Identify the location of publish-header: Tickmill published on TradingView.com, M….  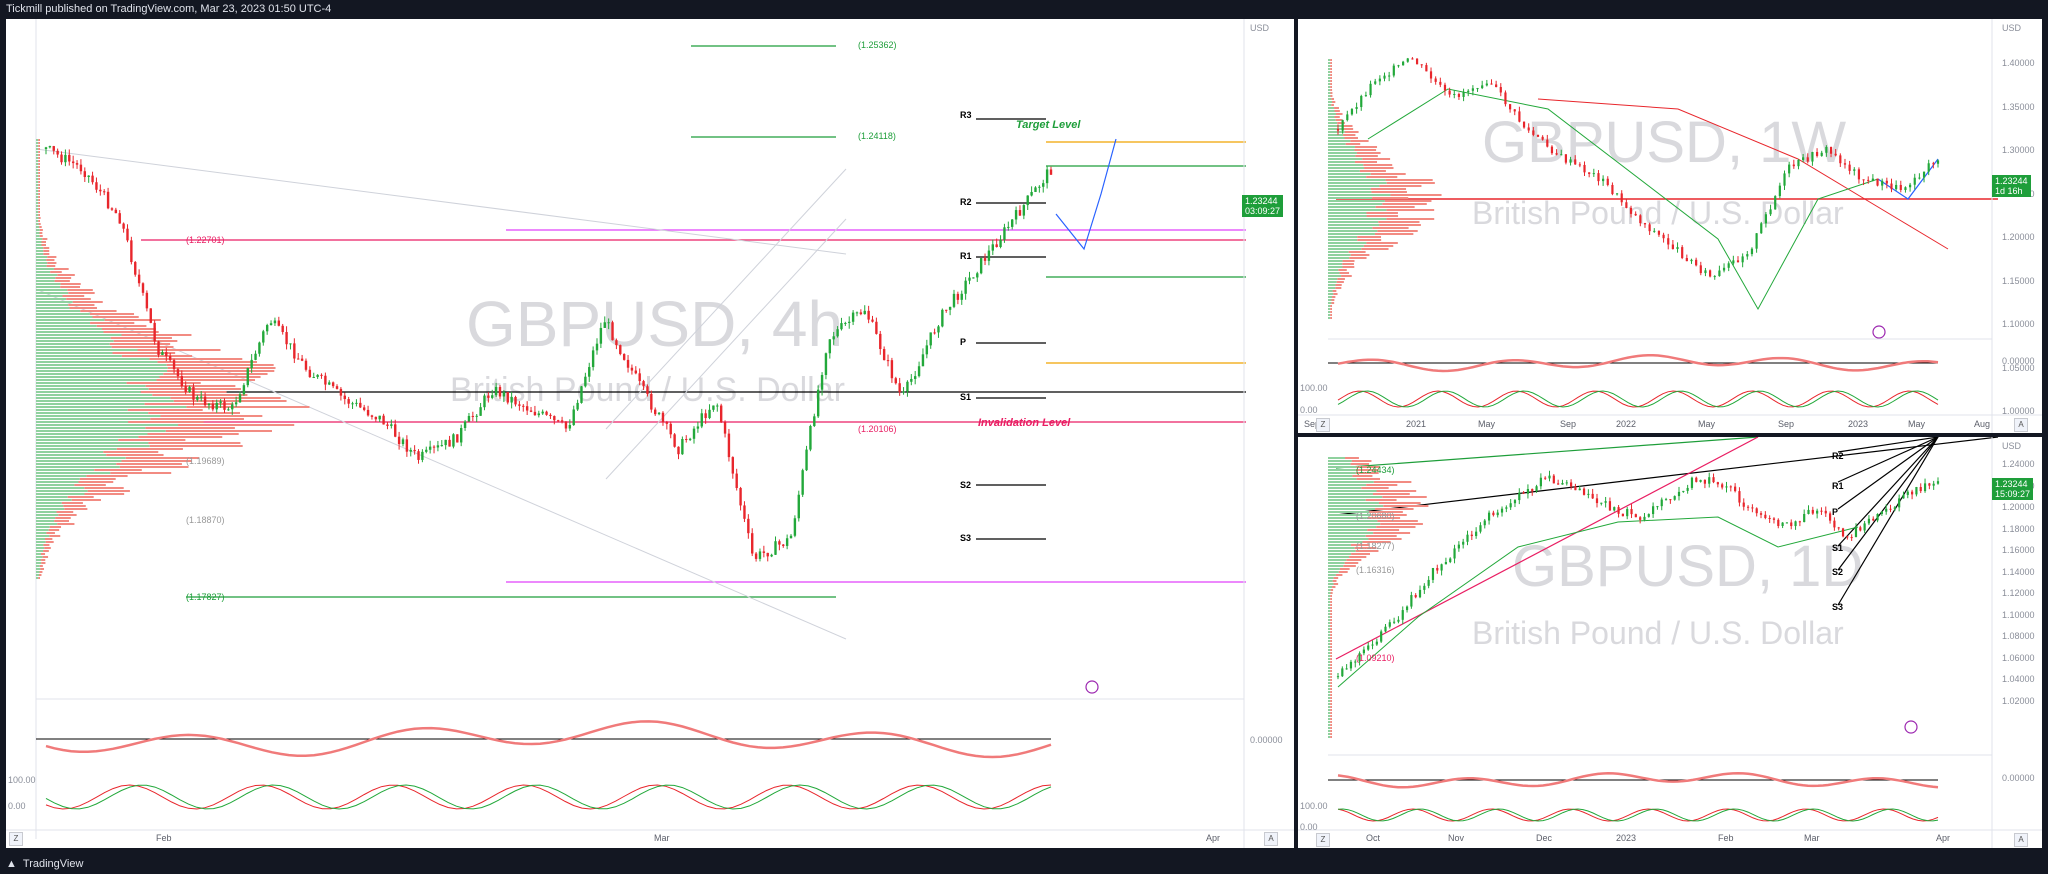
(169, 9).